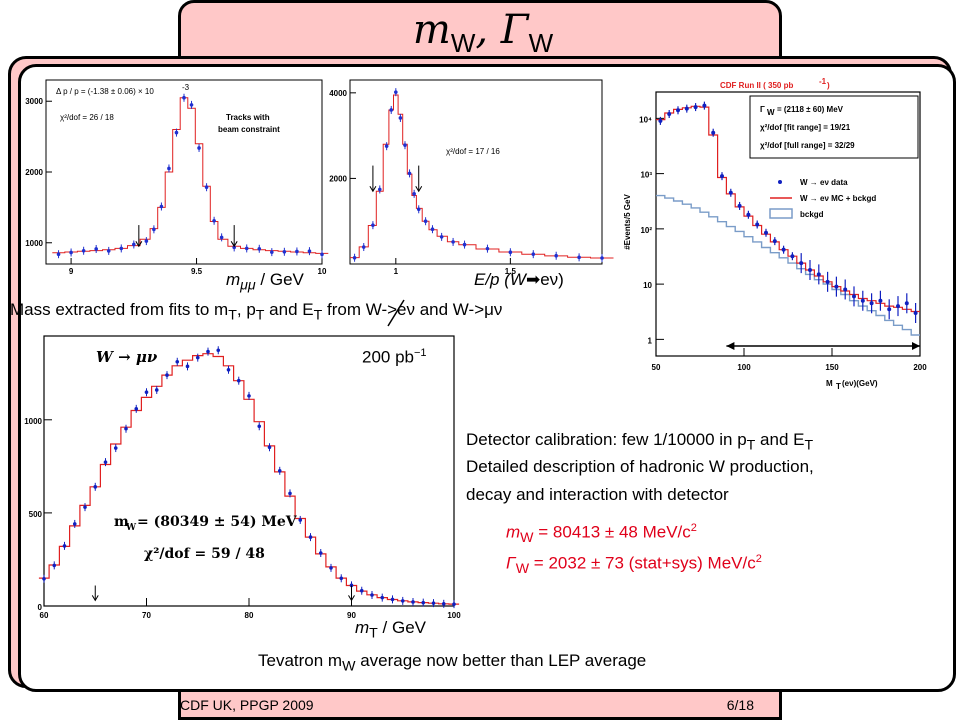  I want to click on e-over-p-plot: 1 1.5 2000 4000 χ²/dof = 17 / 16, so click(471, 177).